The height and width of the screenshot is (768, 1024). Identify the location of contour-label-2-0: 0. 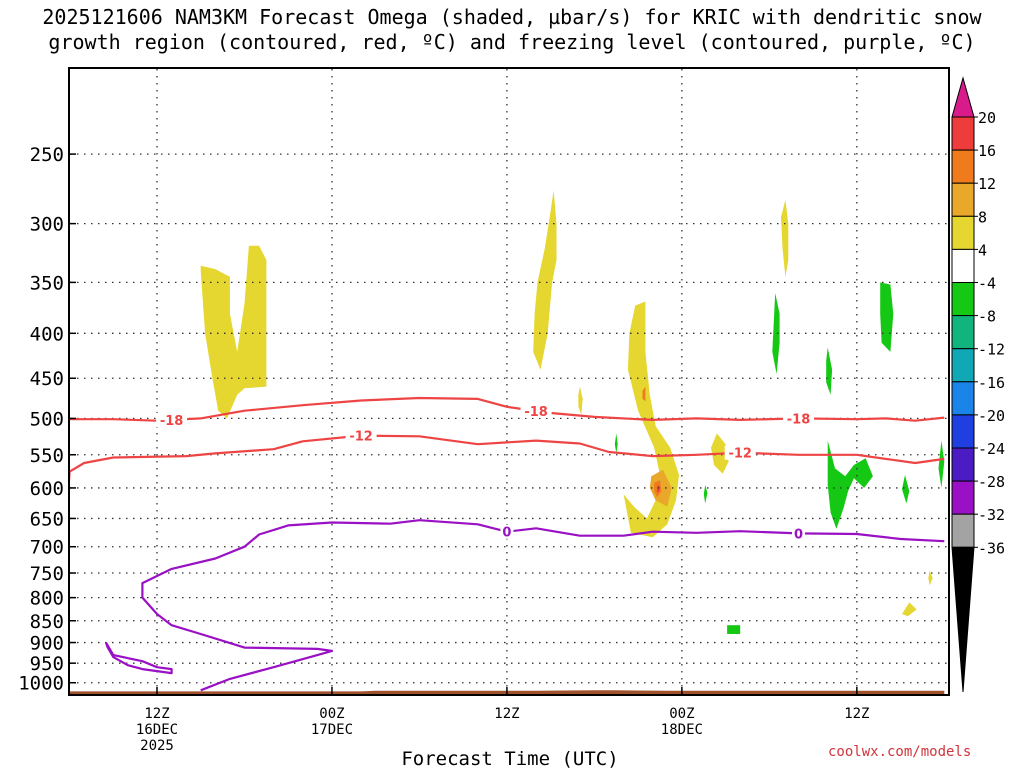
(506, 533).